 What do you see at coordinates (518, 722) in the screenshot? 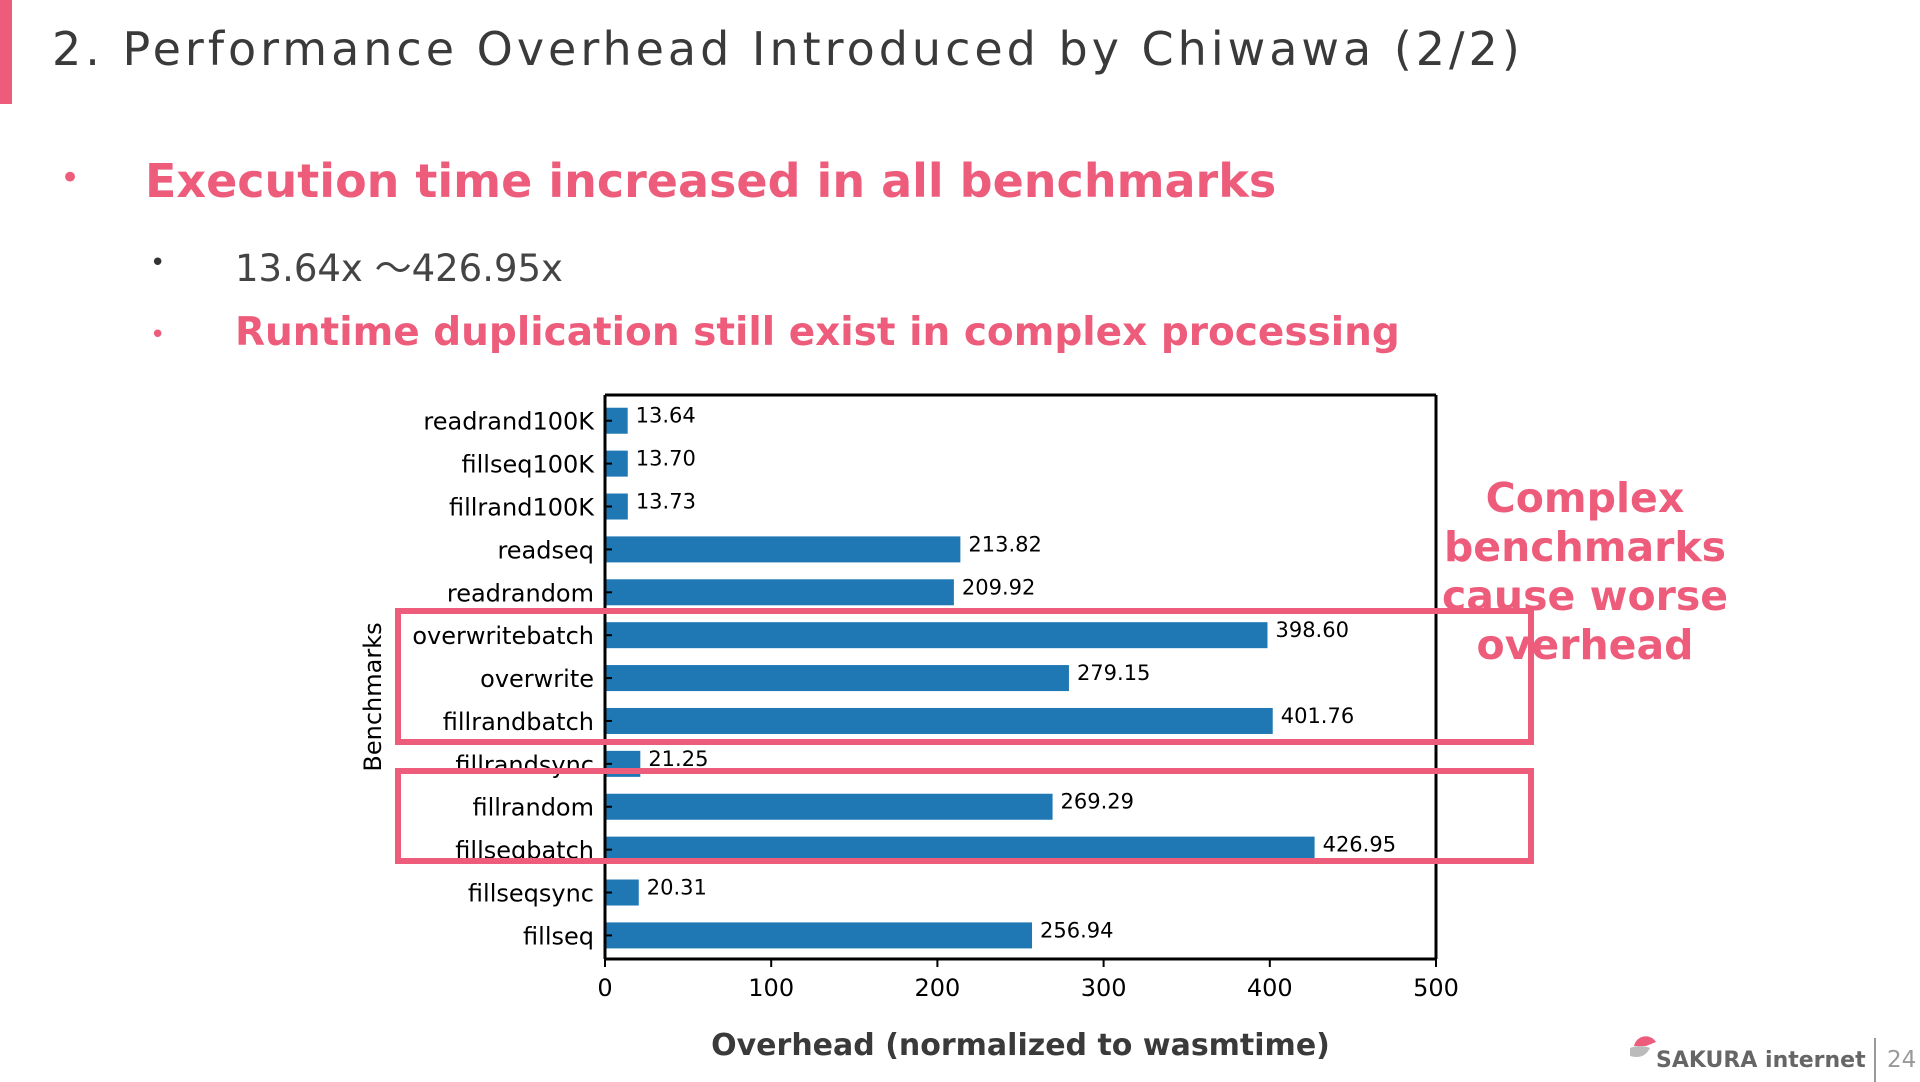
I see `y-tick-label: fillrandbatch` at bounding box center [518, 722].